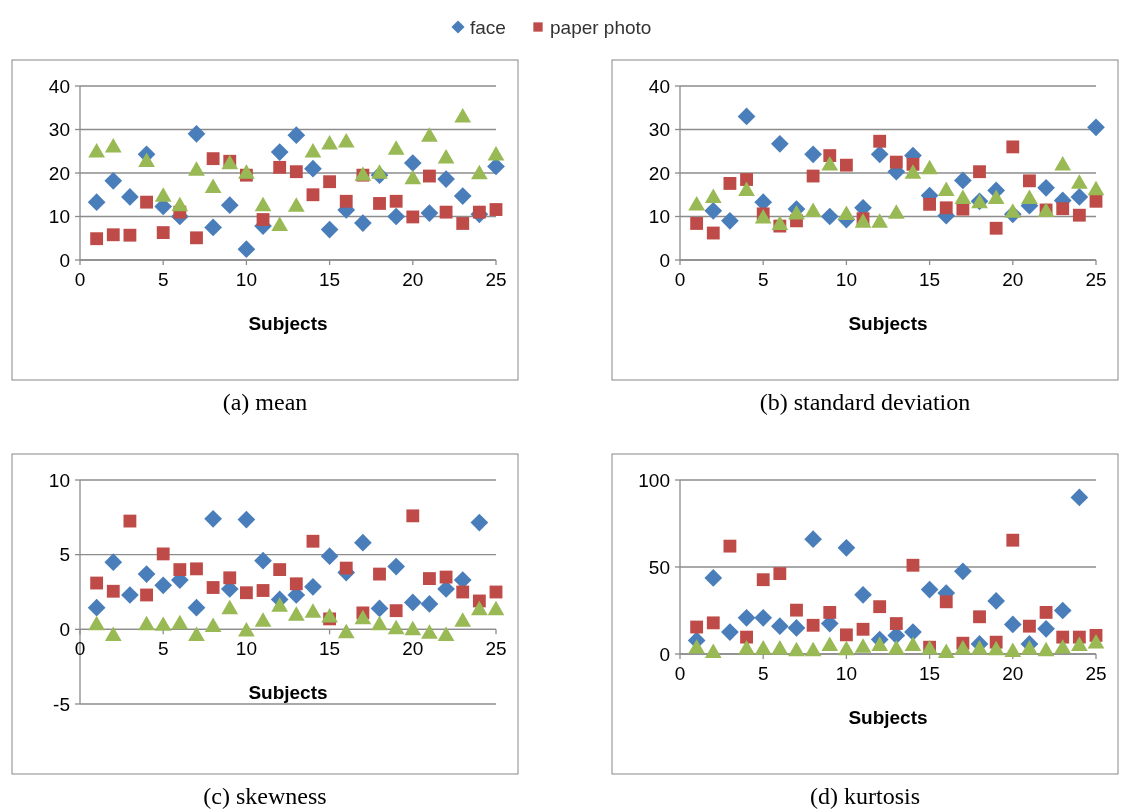 This screenshot has width=1130, height=811. Describe the element at coordinates (865, 796) in the screenshot. I see `text: (d) kurtosis` at that location.